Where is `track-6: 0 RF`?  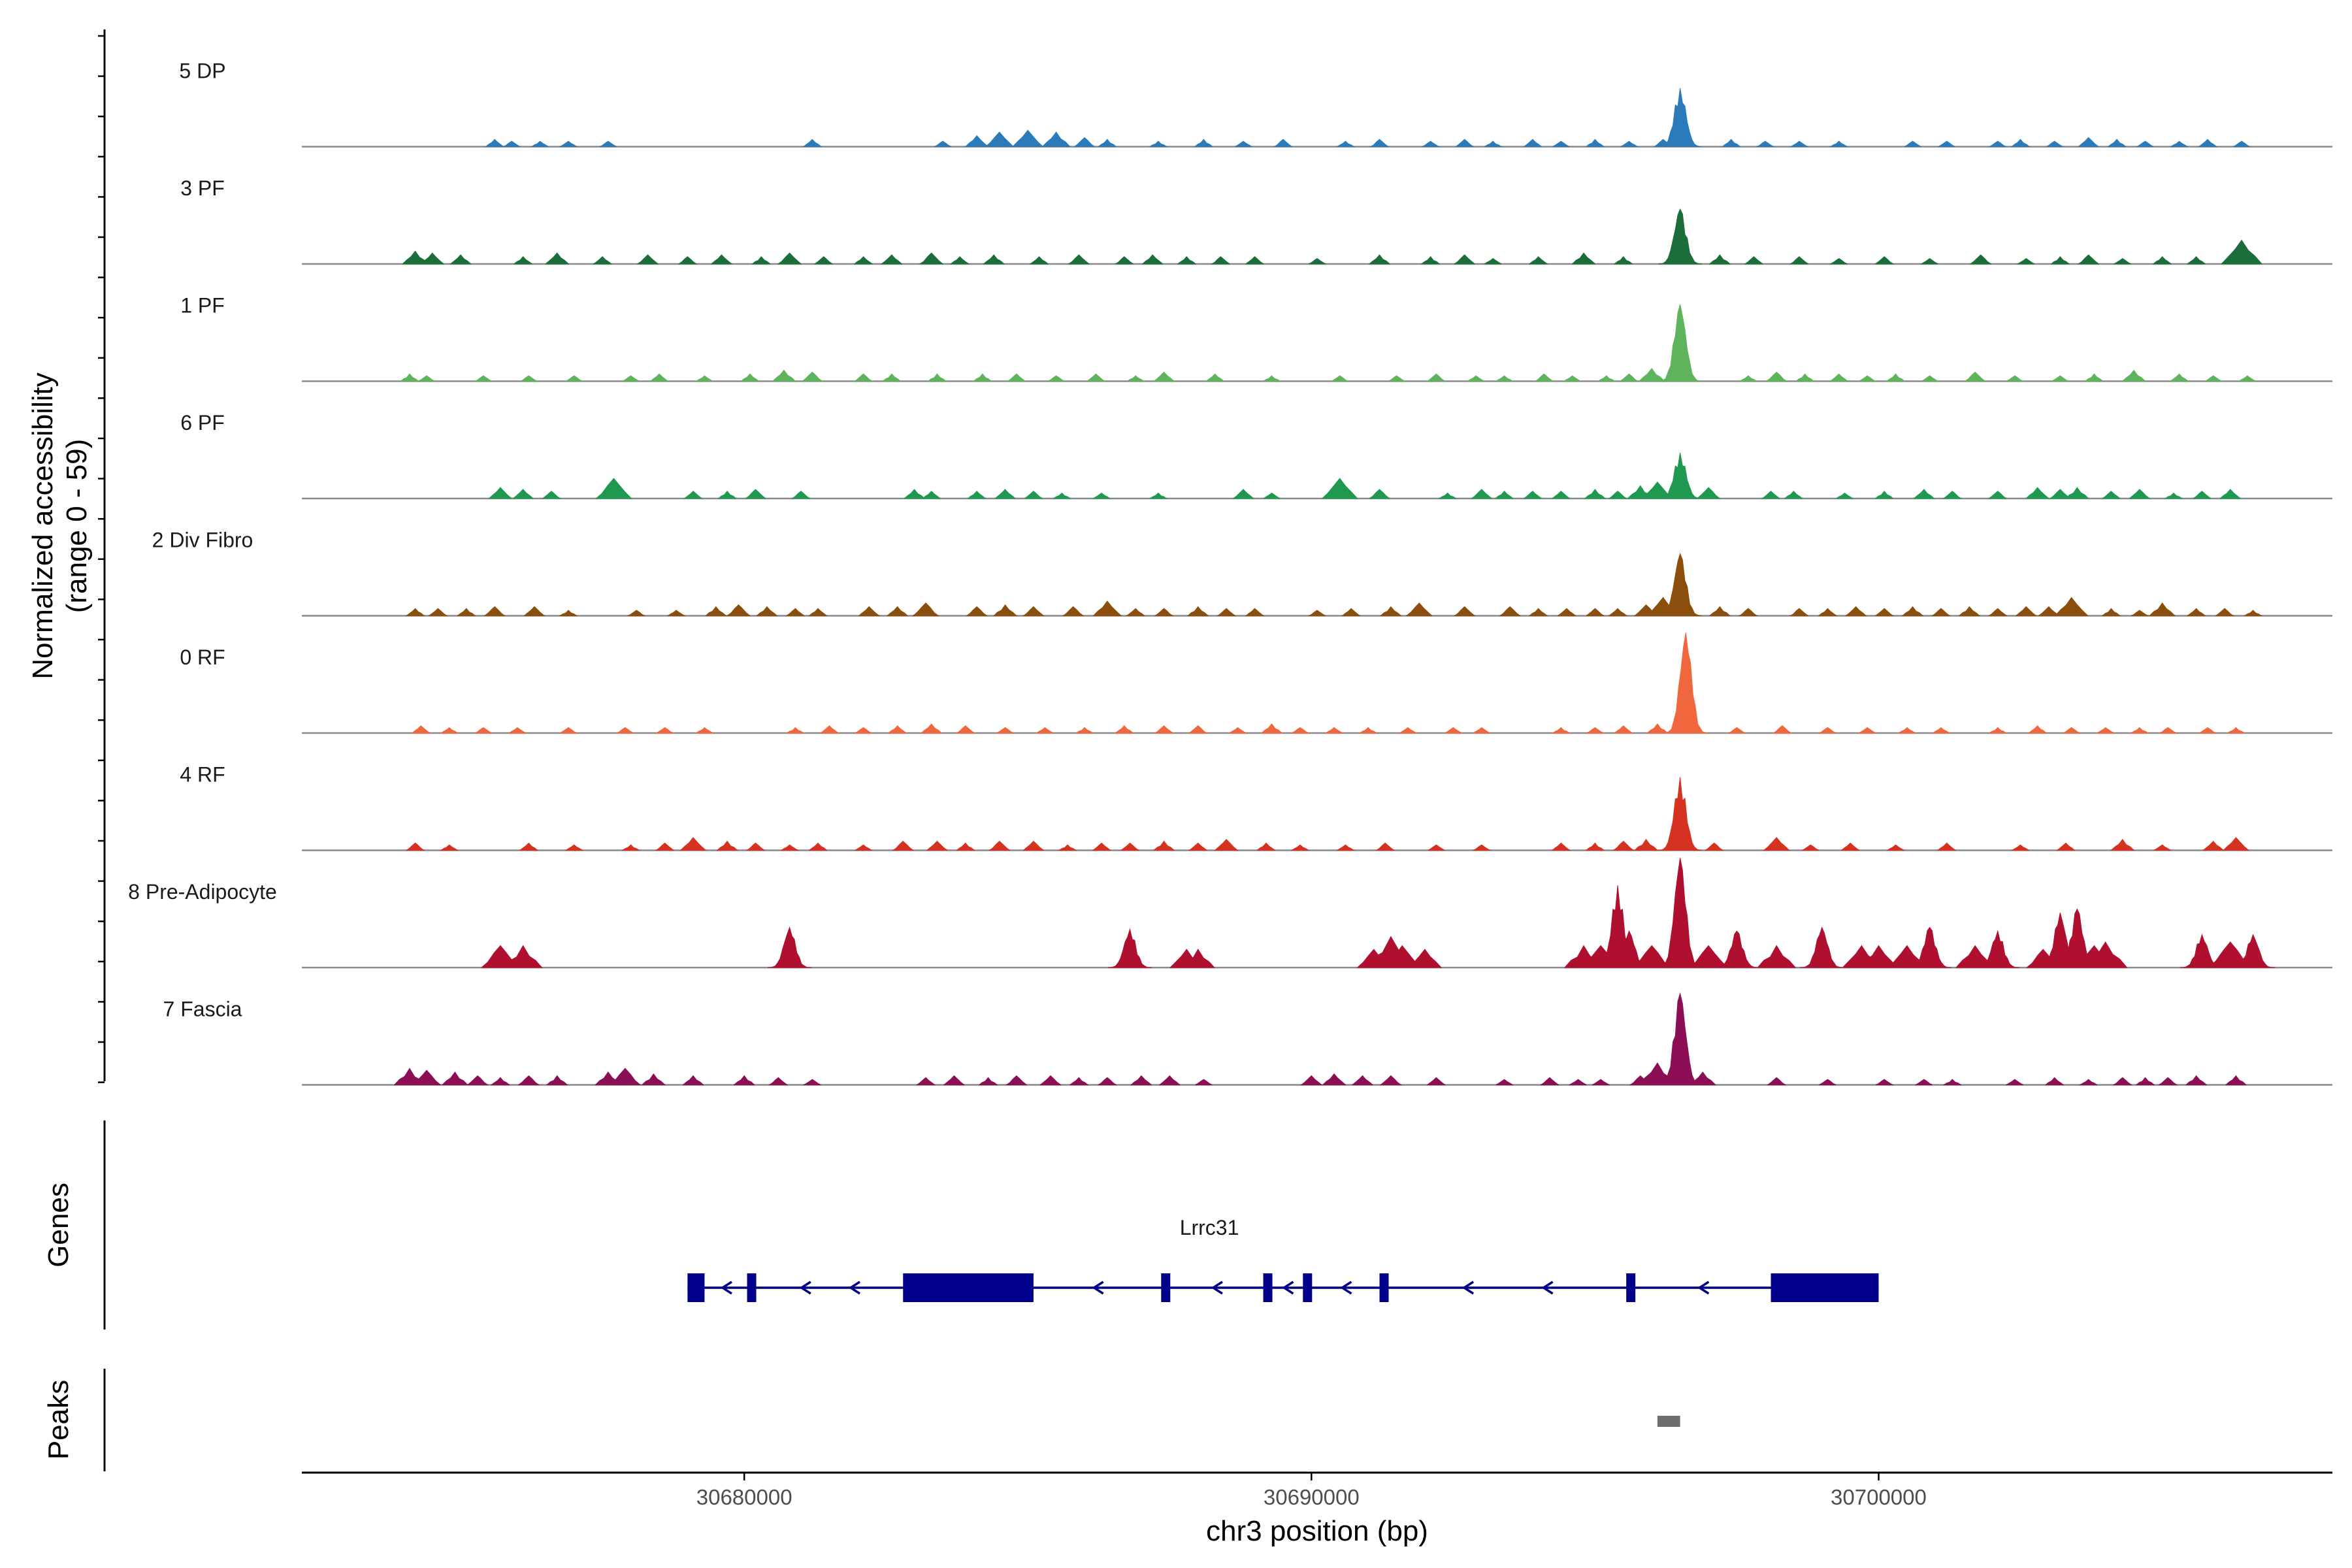
track-6: 0 RF is located at coordinates (1256, 683).